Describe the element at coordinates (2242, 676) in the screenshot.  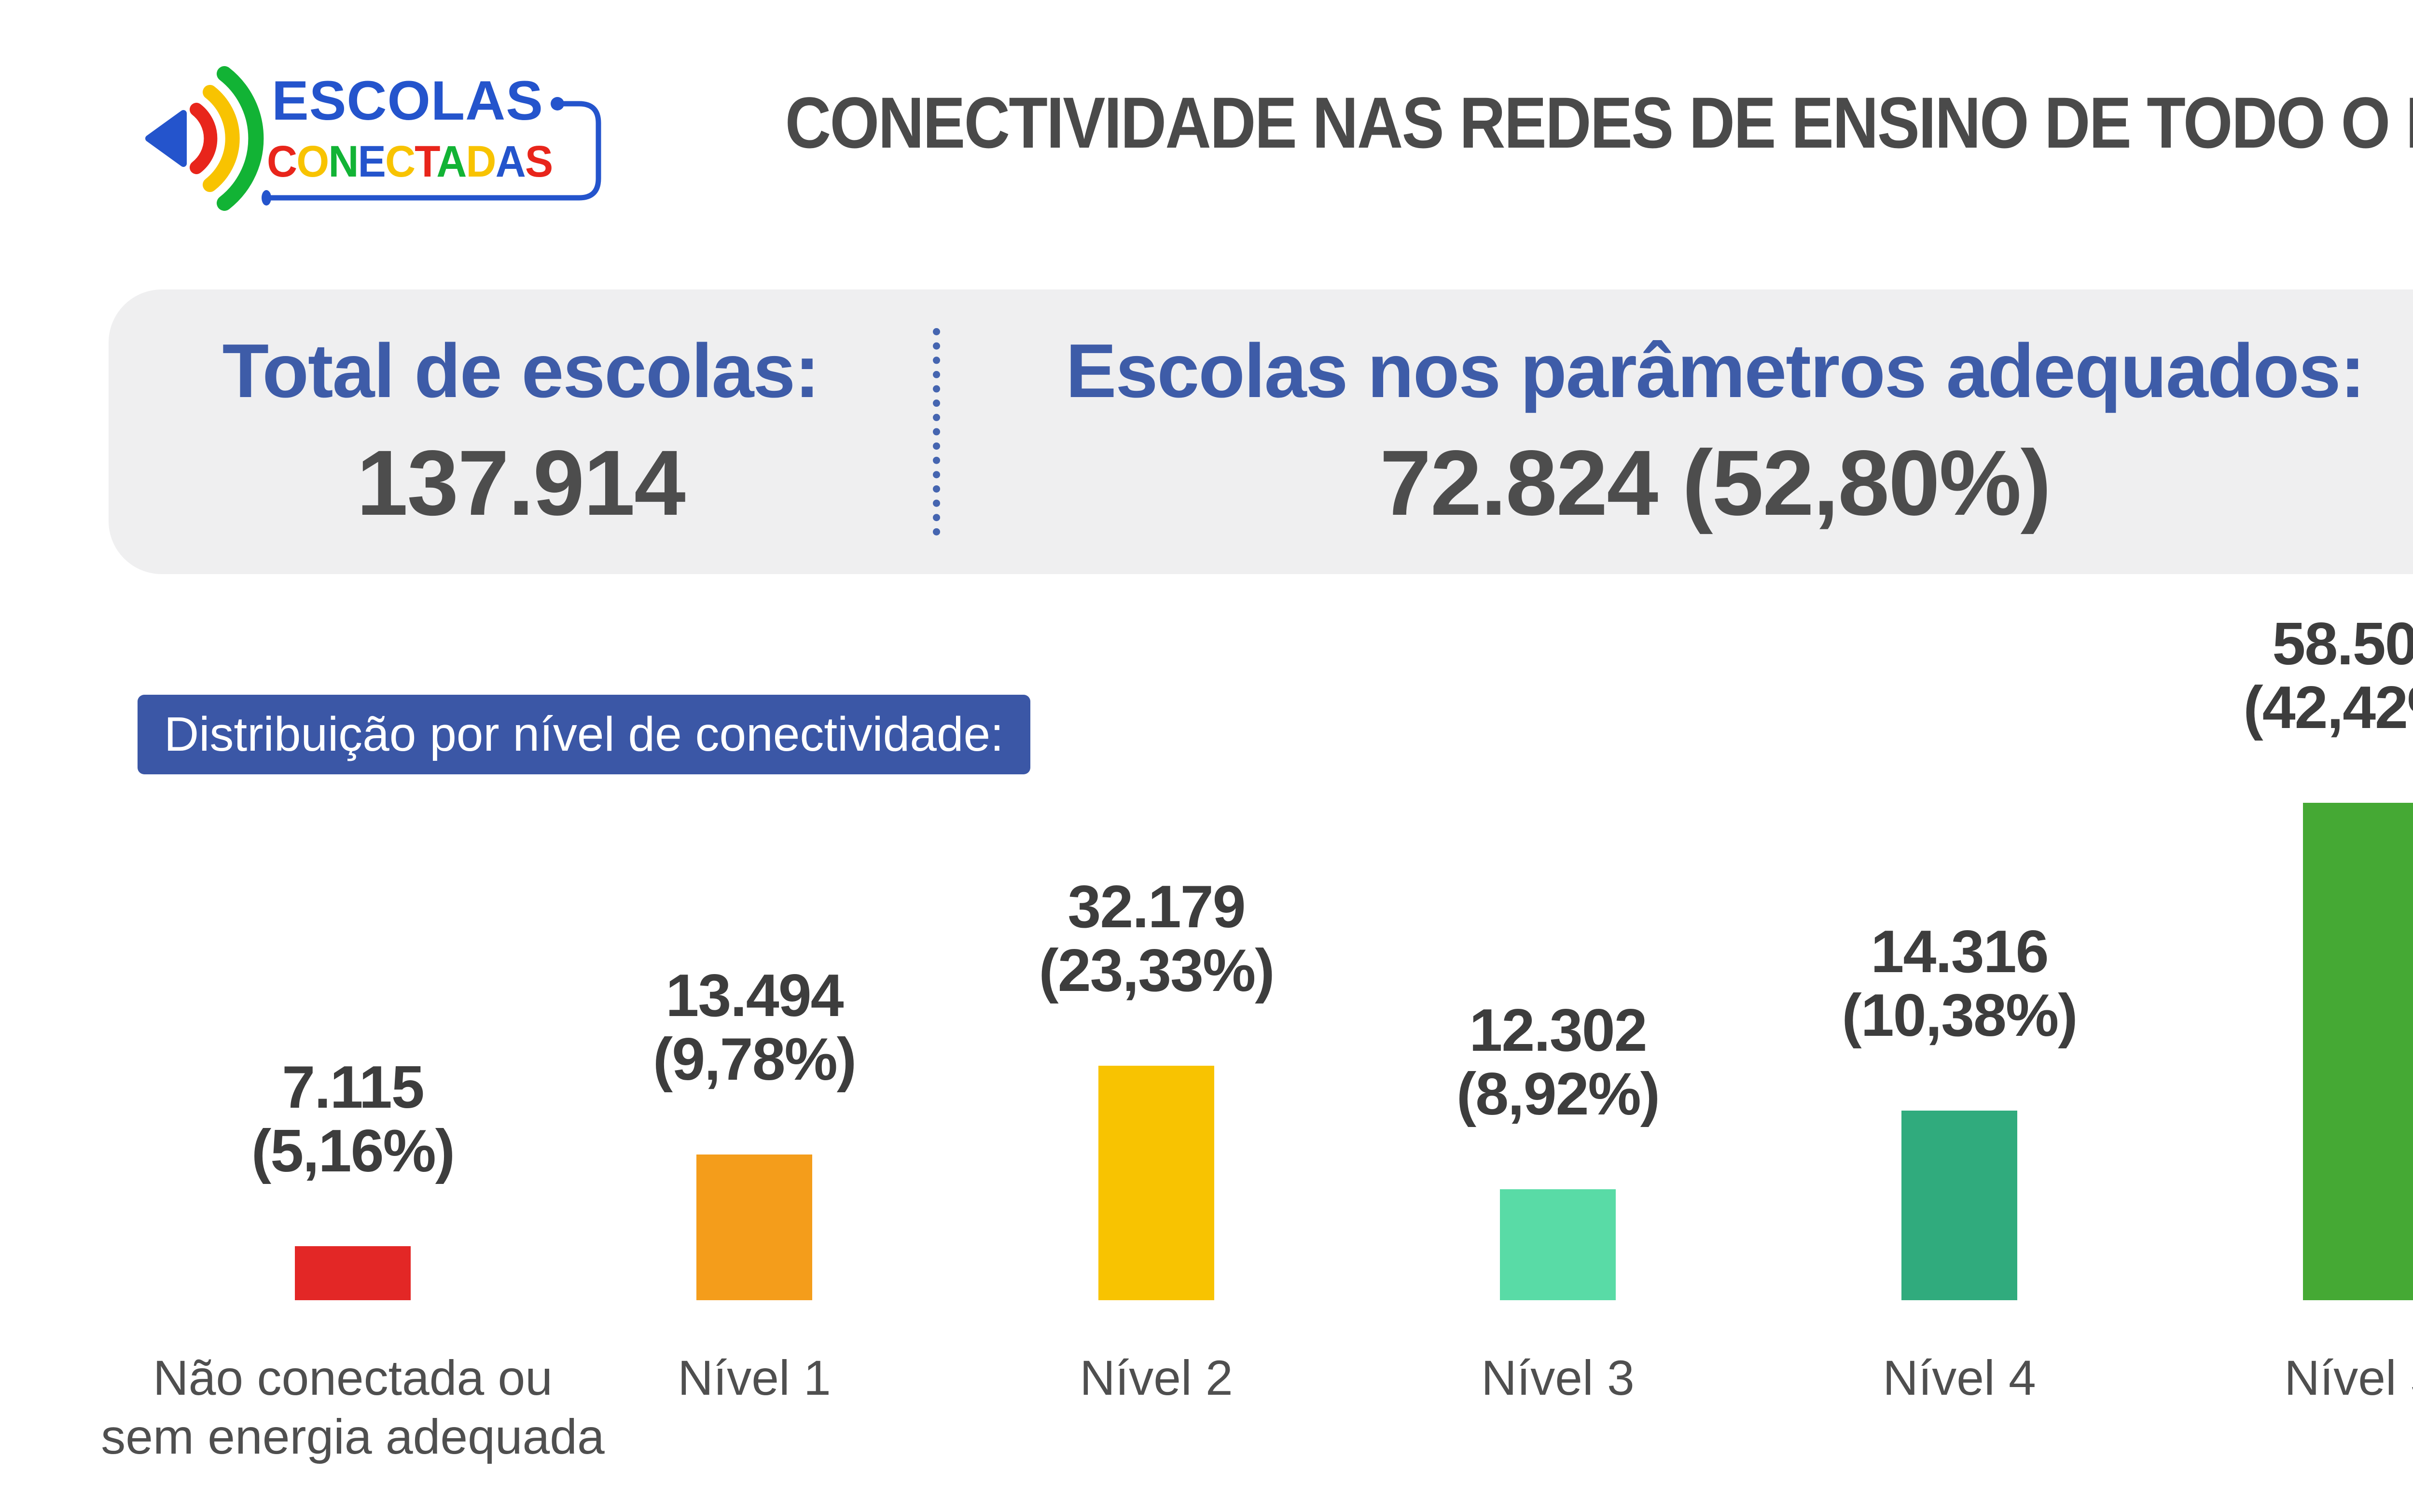
I see `bar-value-label: 58.508 (42,42%)` at that location.